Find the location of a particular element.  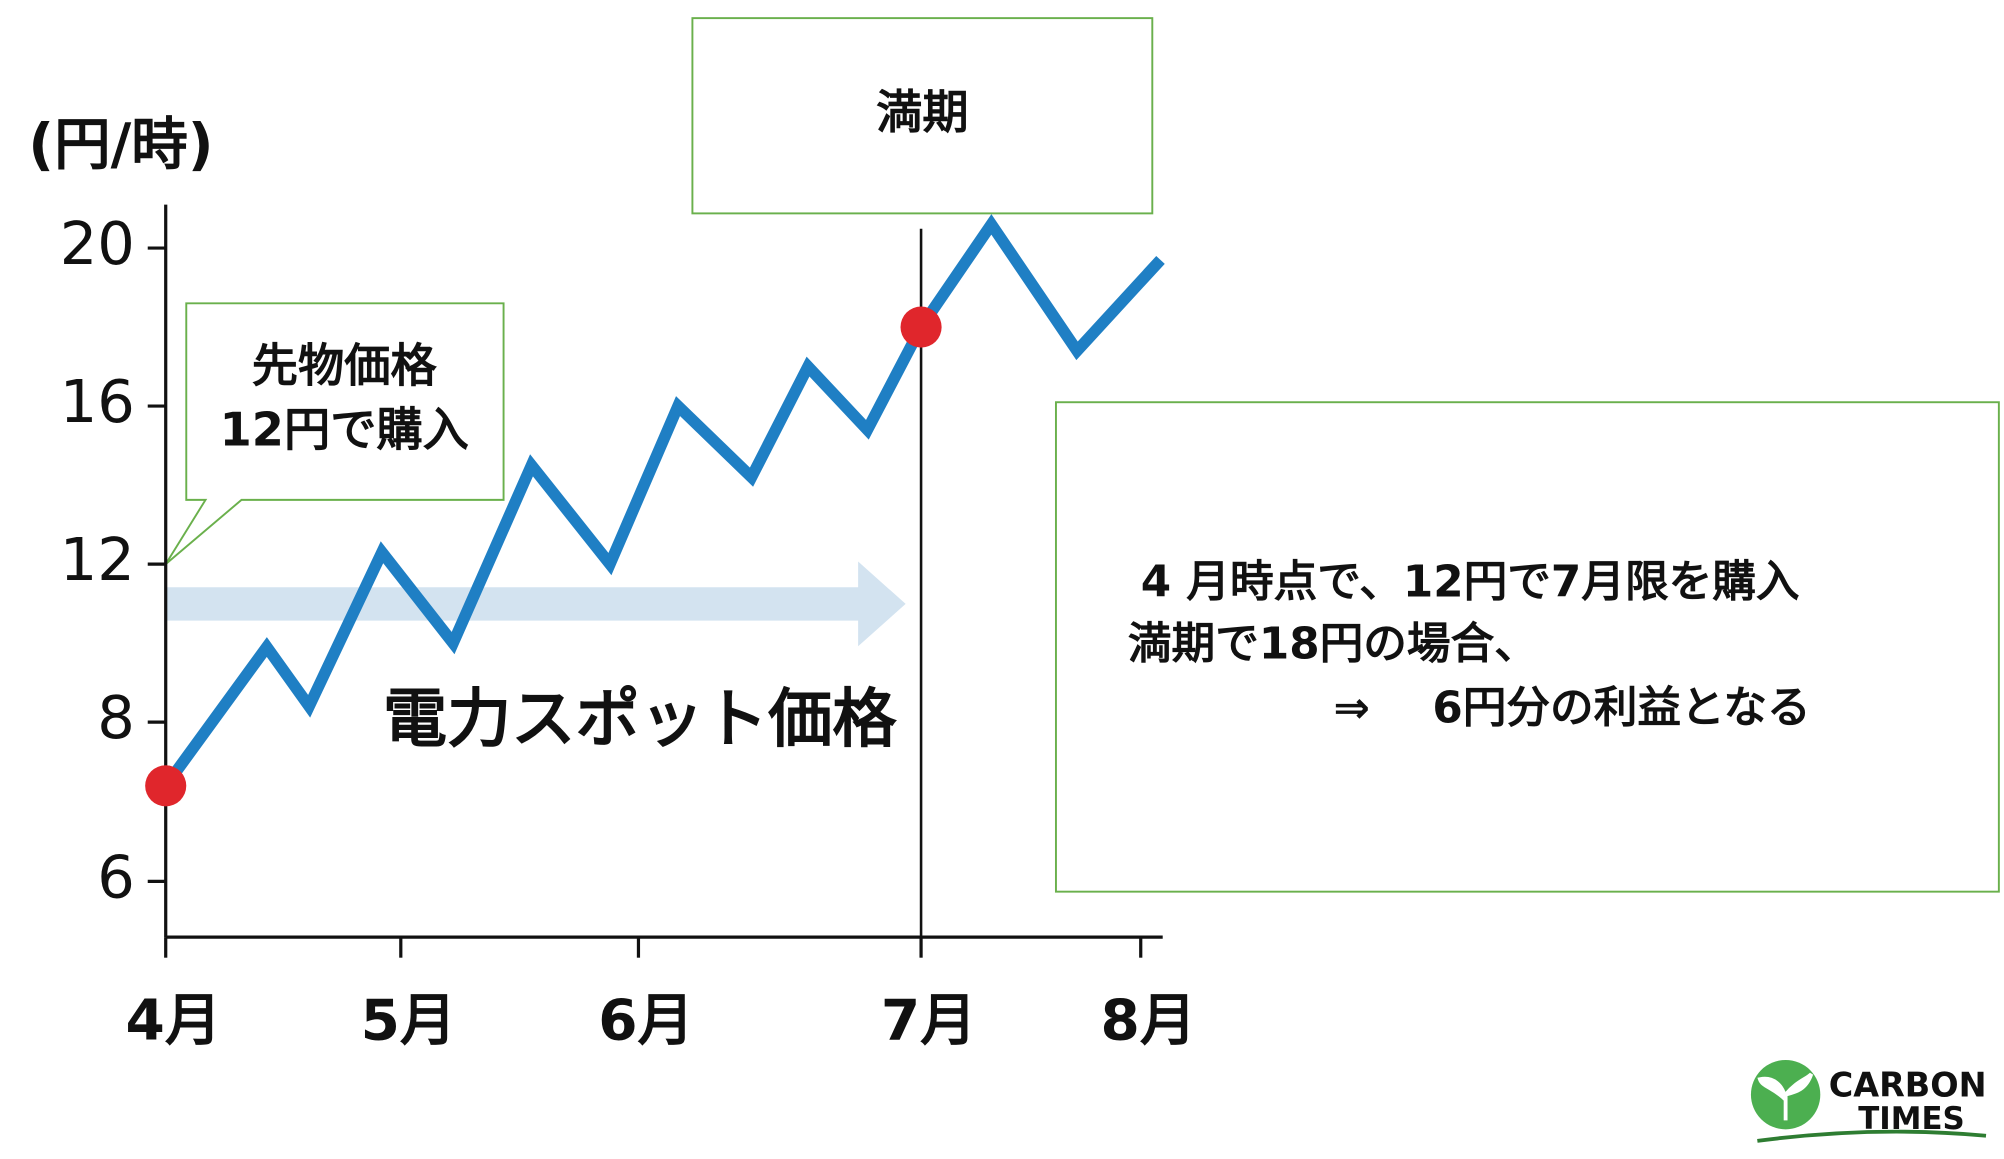

explanation-text: 6円分の利益となる is located at coordinates (1621, 708).